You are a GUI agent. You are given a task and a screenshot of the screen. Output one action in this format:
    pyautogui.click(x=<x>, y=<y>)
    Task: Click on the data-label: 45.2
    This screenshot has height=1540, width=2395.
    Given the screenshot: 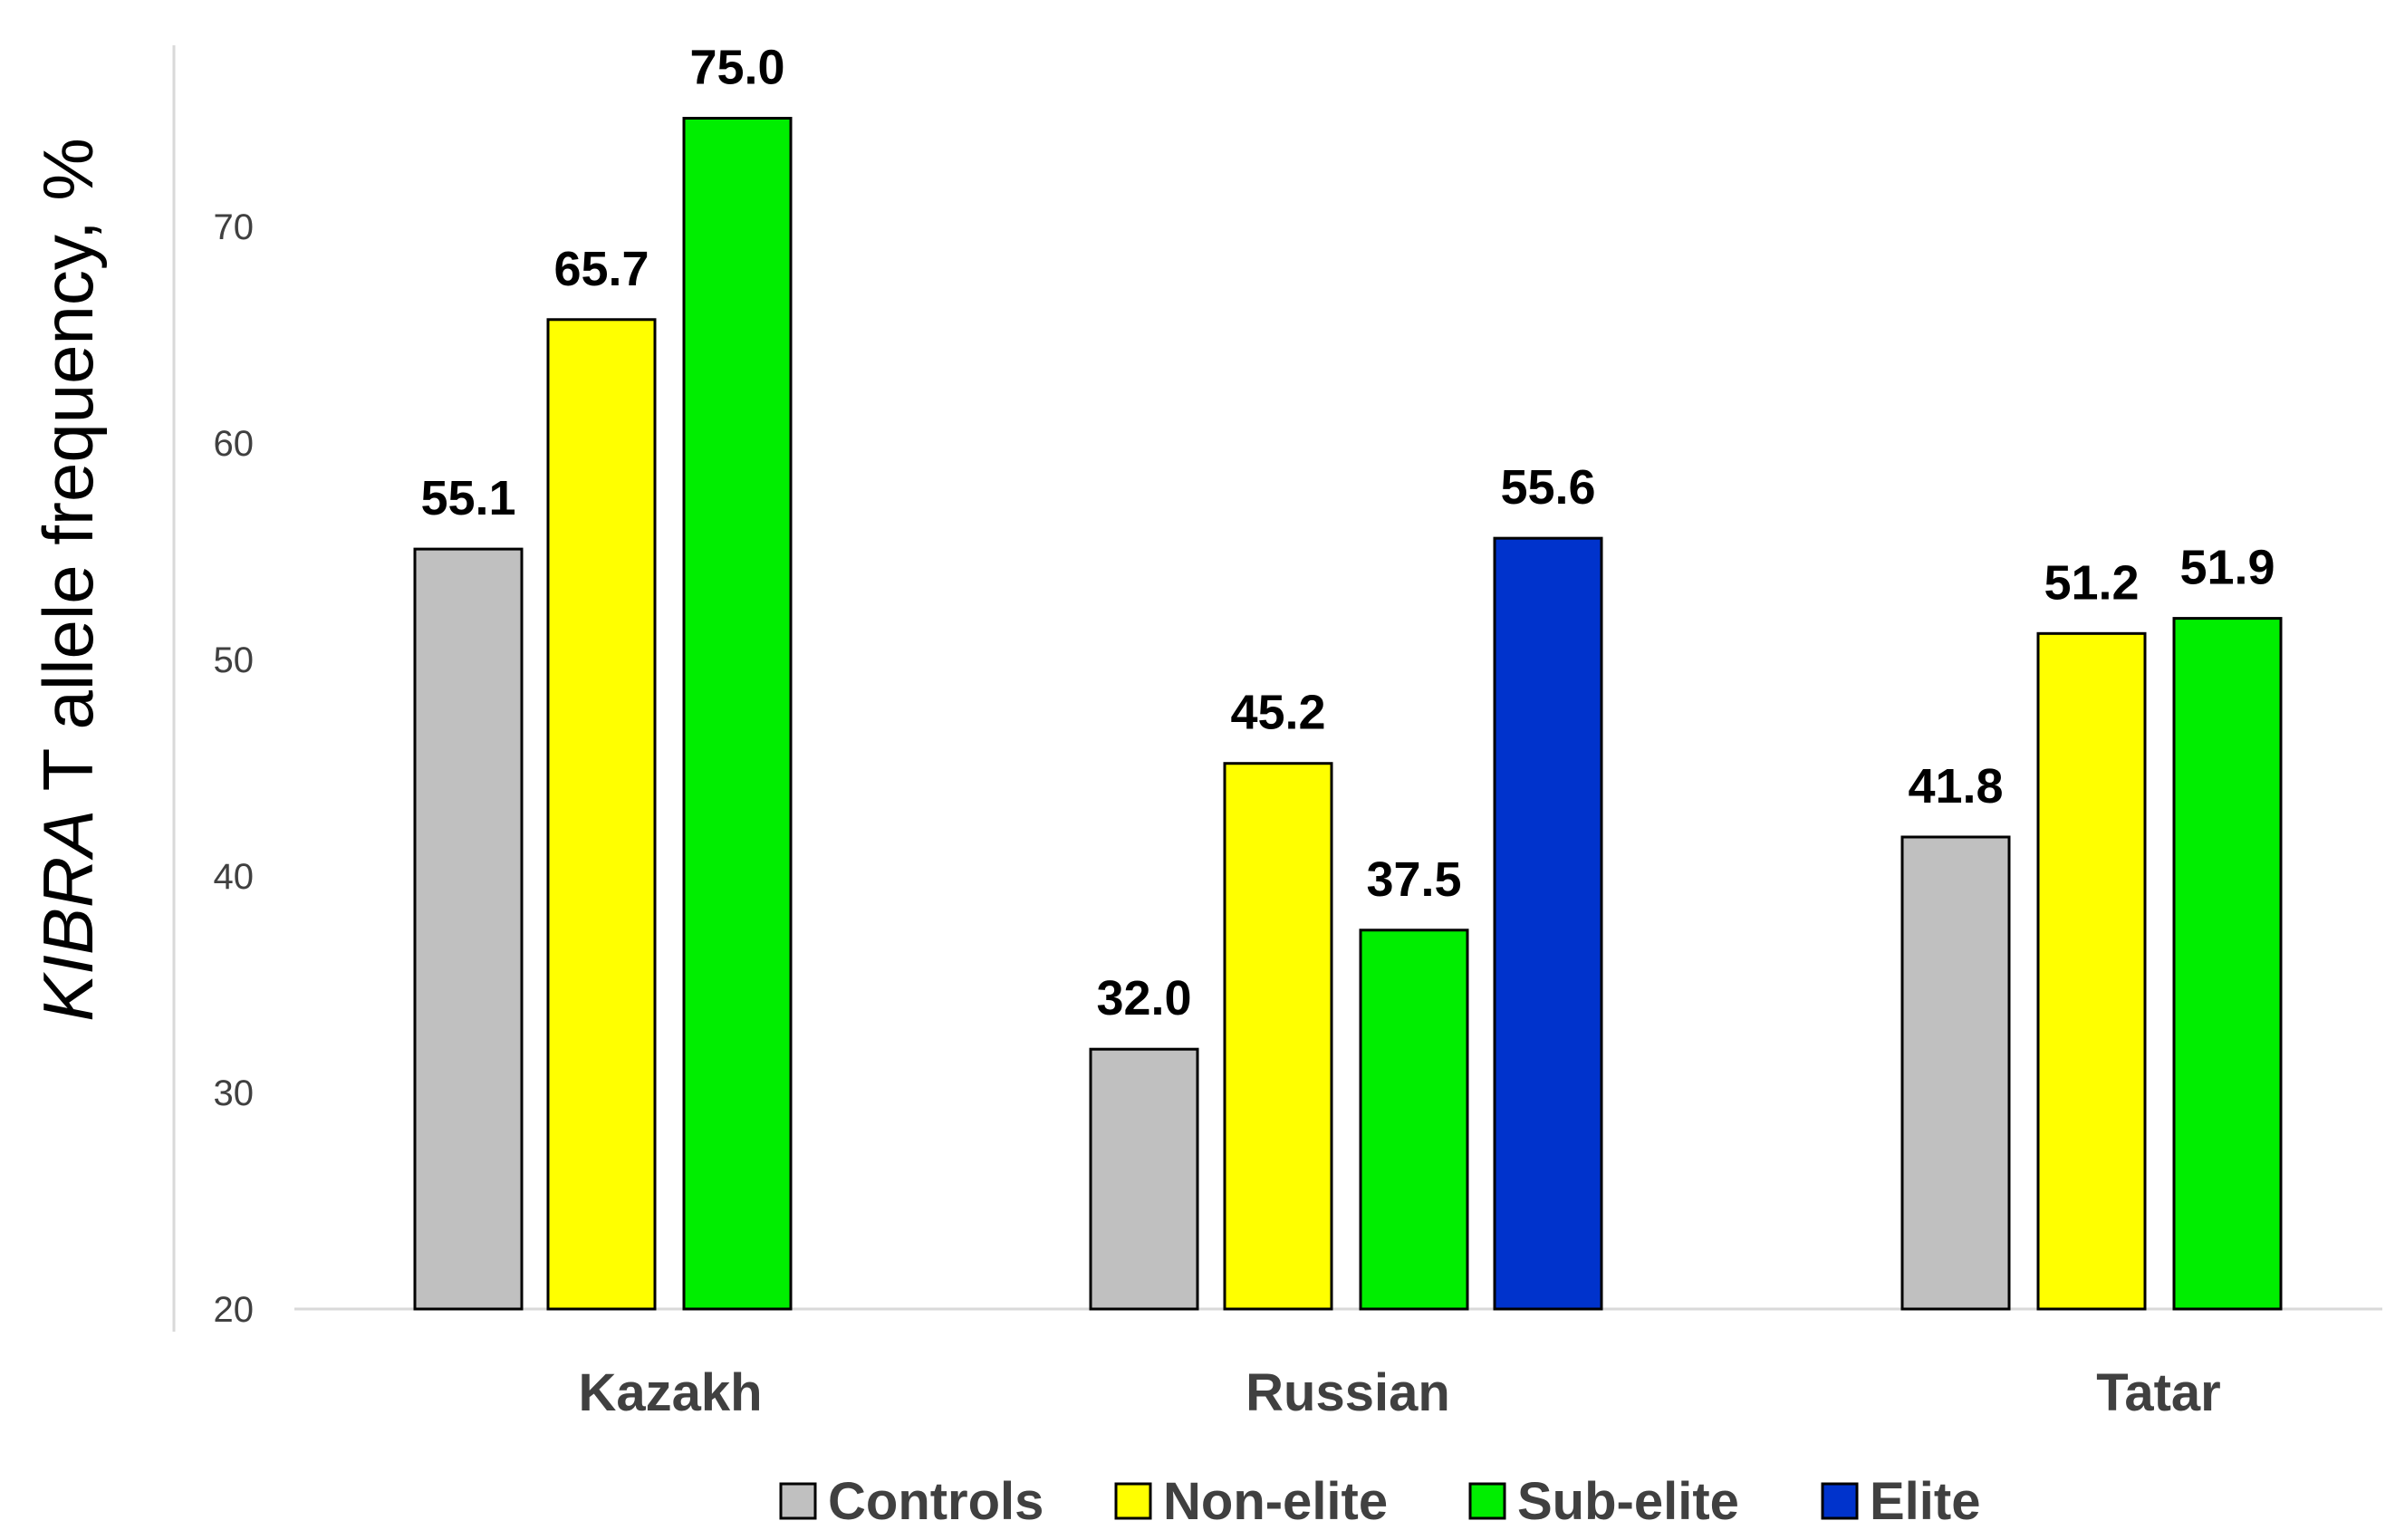 What is the action you would take?
    pyautogui.click(x=1277, y=713)
    